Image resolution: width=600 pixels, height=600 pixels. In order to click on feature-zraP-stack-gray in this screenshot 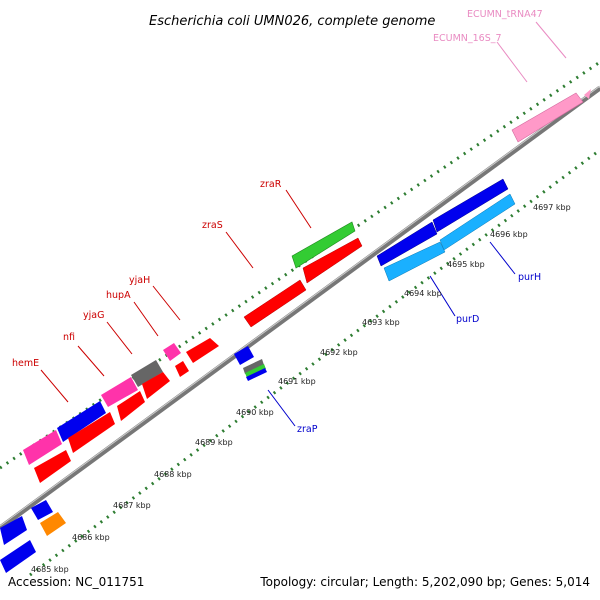, I will do `click(253, 366)`.